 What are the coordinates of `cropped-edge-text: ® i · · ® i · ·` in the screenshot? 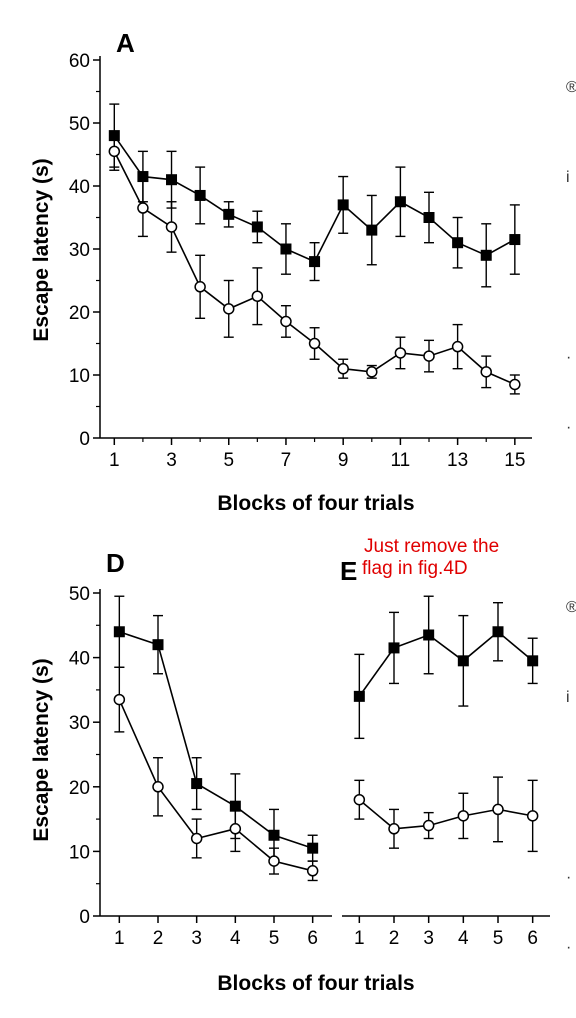 It's located at (571, 517).